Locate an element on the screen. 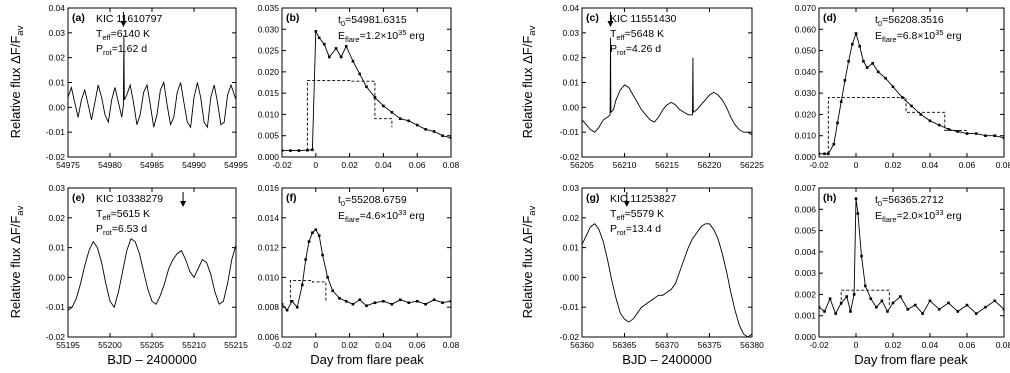  x-tick-label: 55215 is located at coordinates (236, 345).